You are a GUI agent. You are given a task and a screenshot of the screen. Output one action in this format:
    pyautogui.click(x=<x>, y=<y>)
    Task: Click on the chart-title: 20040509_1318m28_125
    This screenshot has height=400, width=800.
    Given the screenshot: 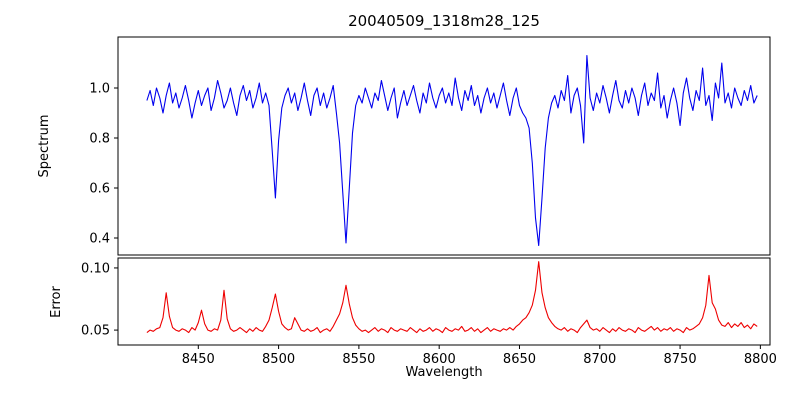 What is the action you would take?
    pyautogui.click(x=444, y=21)
    